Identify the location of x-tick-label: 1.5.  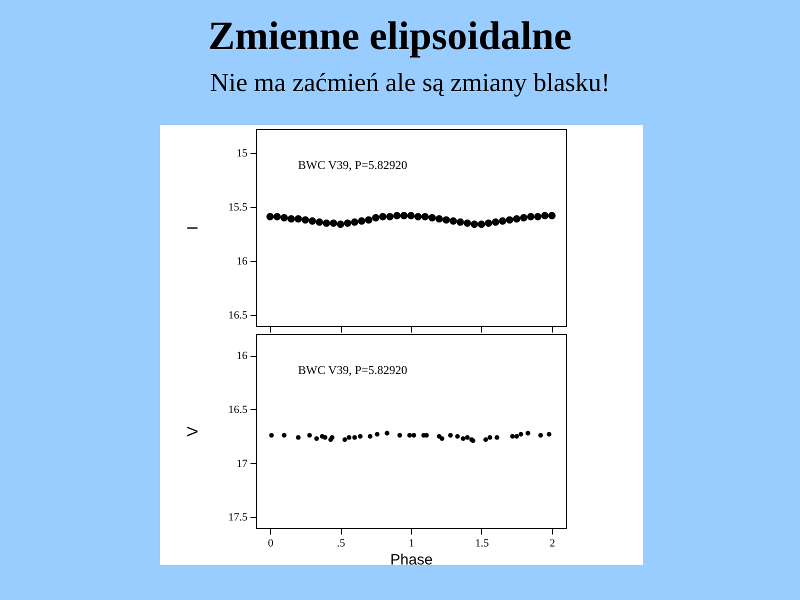
(482, 544).